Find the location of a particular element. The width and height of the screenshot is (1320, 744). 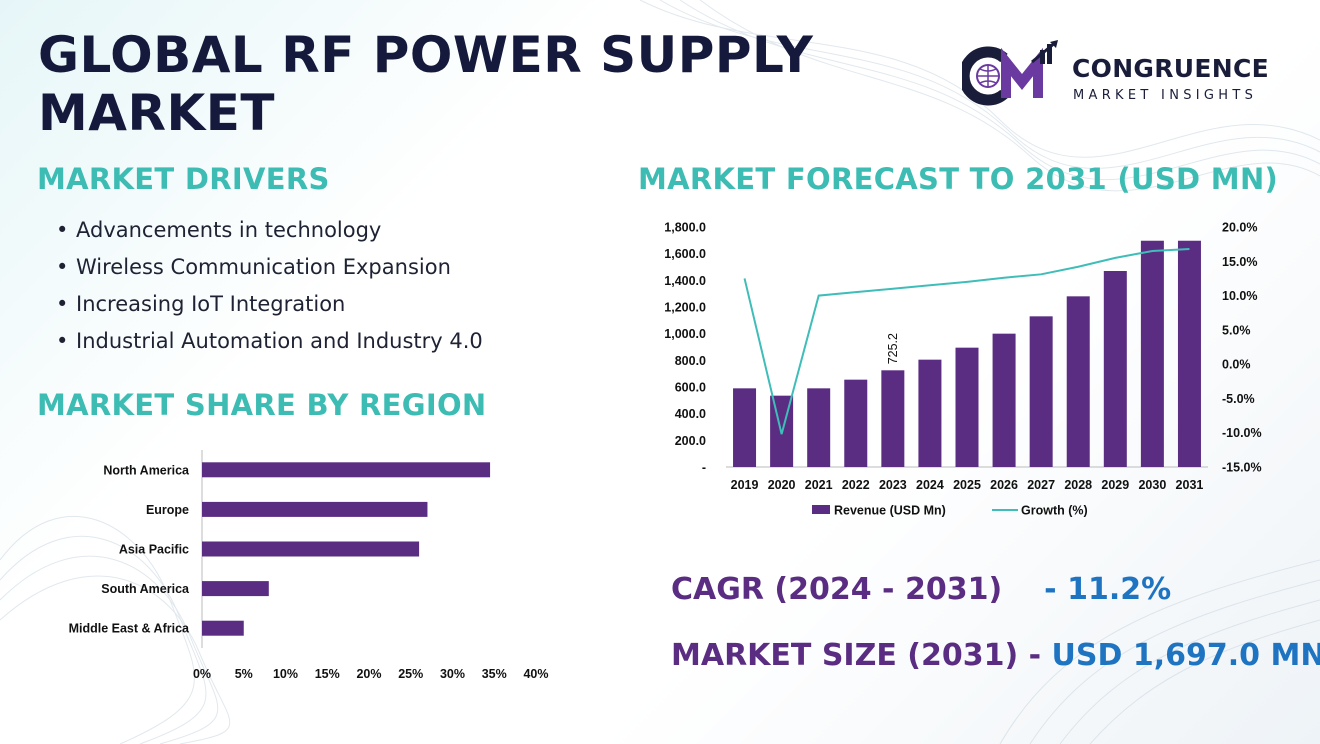

y-tick-label: 1,600.0 is located at coordinates (685, 254).